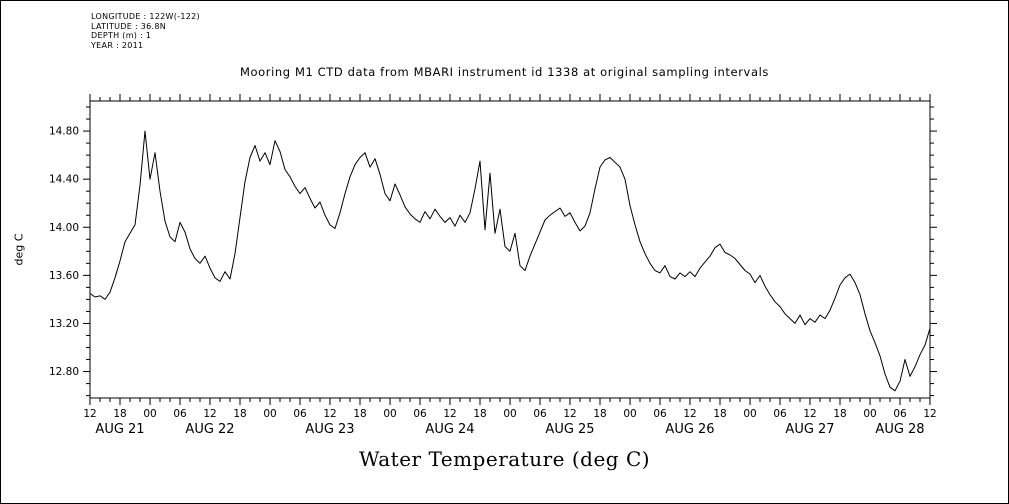  Describe the element at coordinates (64, 276) in the screenshot. I see `y-tick-label: 13.60` at that location.